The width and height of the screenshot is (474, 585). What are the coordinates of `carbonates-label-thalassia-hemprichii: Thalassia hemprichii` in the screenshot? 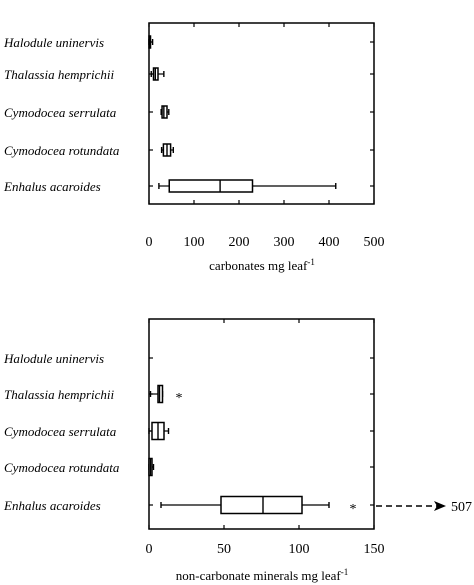 It's located at (59, 74).